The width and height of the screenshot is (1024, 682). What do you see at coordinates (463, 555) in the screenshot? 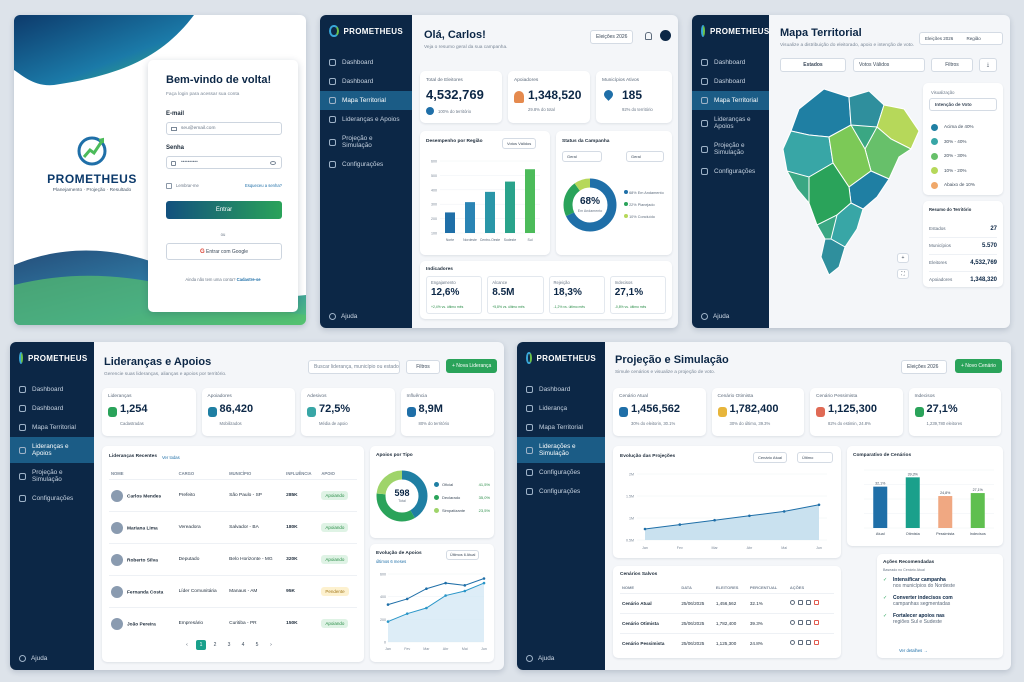
I see `evolution-filter-select: Últimos 6 Atual` at bounding box center [463, 555].